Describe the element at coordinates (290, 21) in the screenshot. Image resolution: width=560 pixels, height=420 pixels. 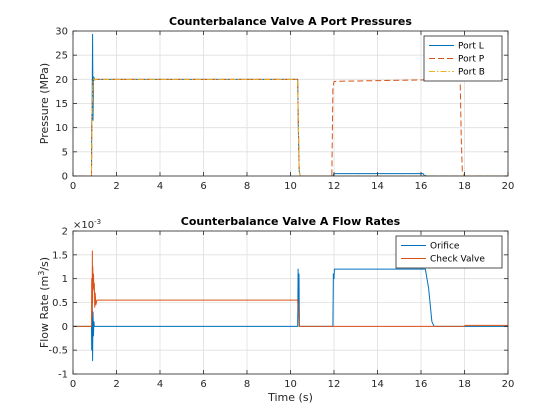
I see `chart-title: Counterbalance Valve A Port Pressures` at that location.